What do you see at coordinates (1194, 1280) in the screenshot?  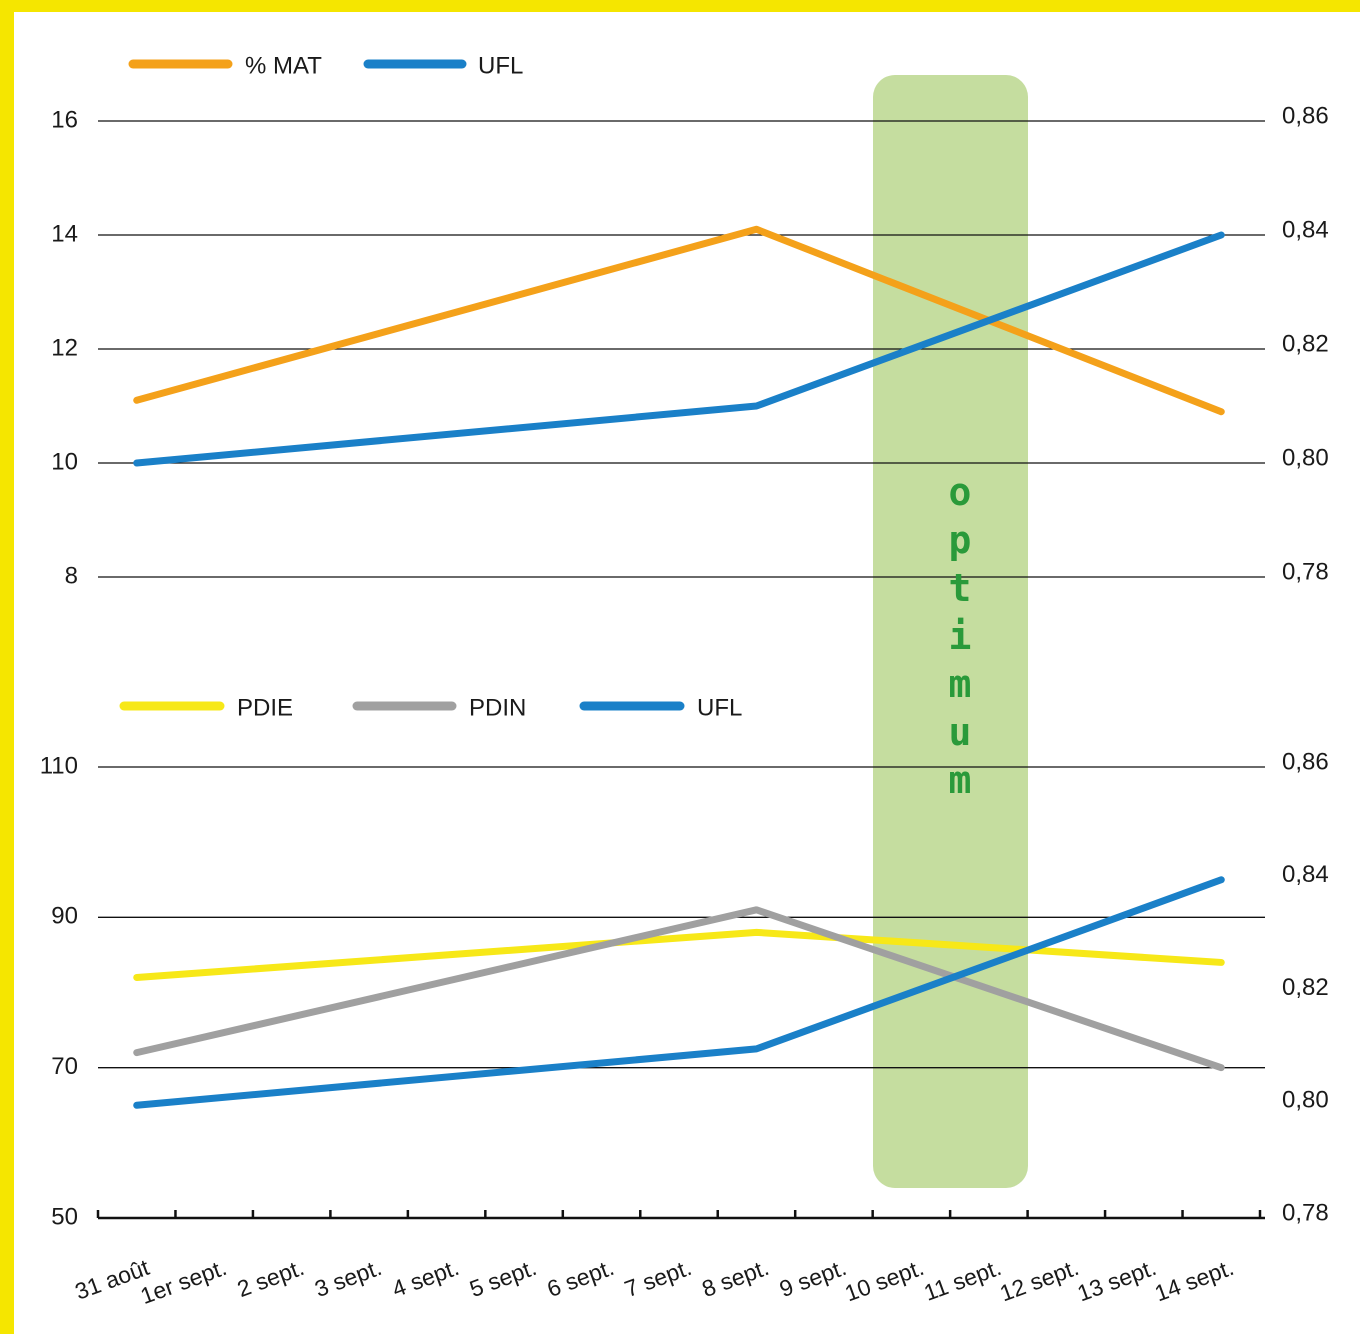 I see `x-tick-label: 14 sept.` at bounding box center [1194, 1280].